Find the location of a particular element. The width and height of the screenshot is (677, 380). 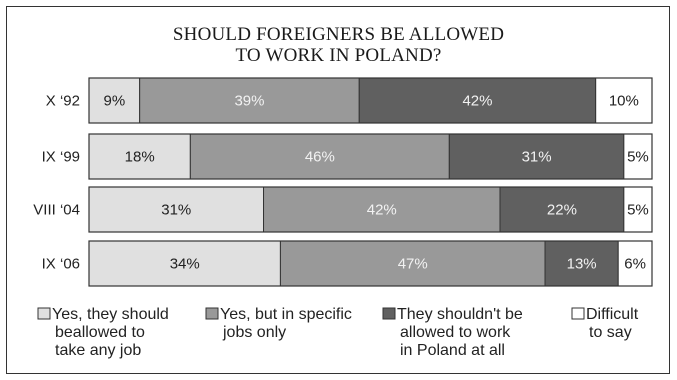

legend-label: allowed to work is located at coordinates (455, 332).